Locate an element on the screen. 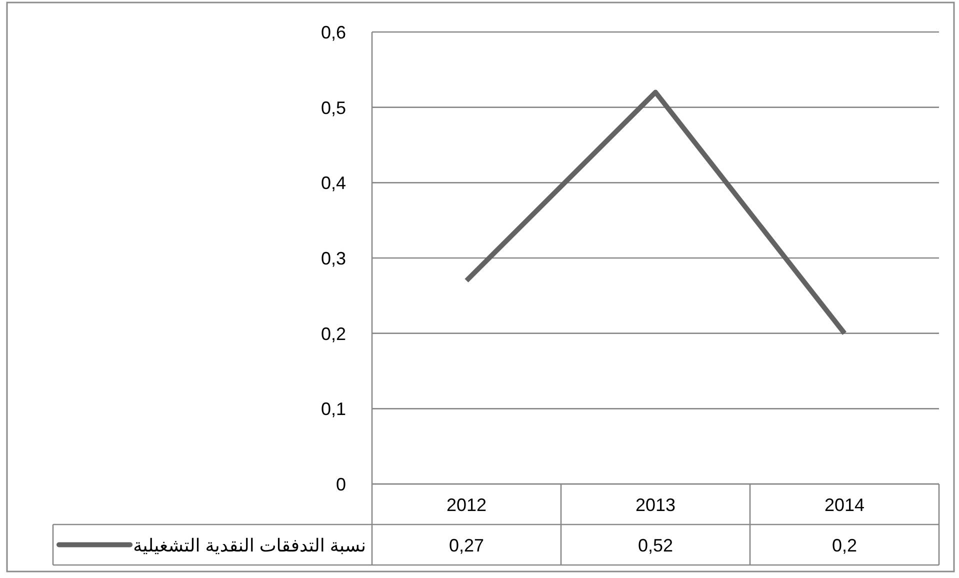 This screenshot has width=959, height=578. y-tick-label: 0,1 is located at coordinates (333, 409).